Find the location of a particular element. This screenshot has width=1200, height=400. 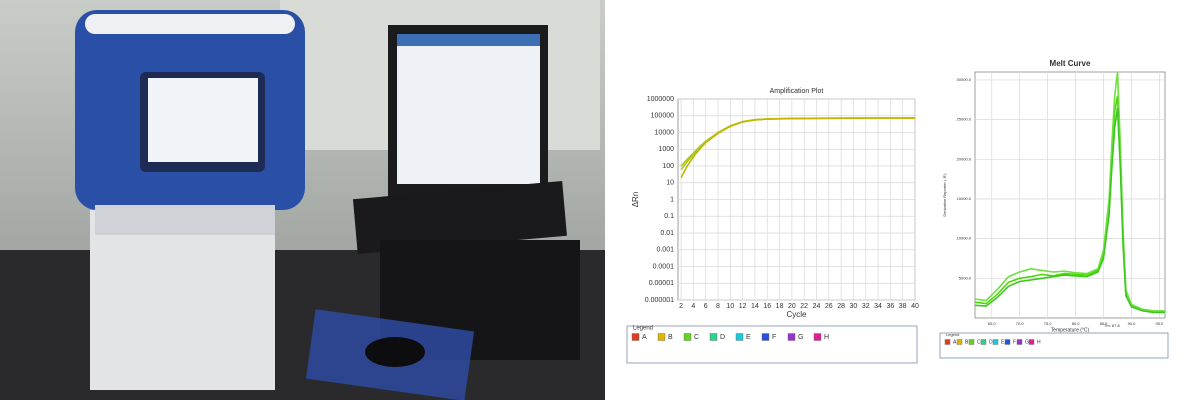

y-tick-label: 0.01 is located at coordinates (667, 233).